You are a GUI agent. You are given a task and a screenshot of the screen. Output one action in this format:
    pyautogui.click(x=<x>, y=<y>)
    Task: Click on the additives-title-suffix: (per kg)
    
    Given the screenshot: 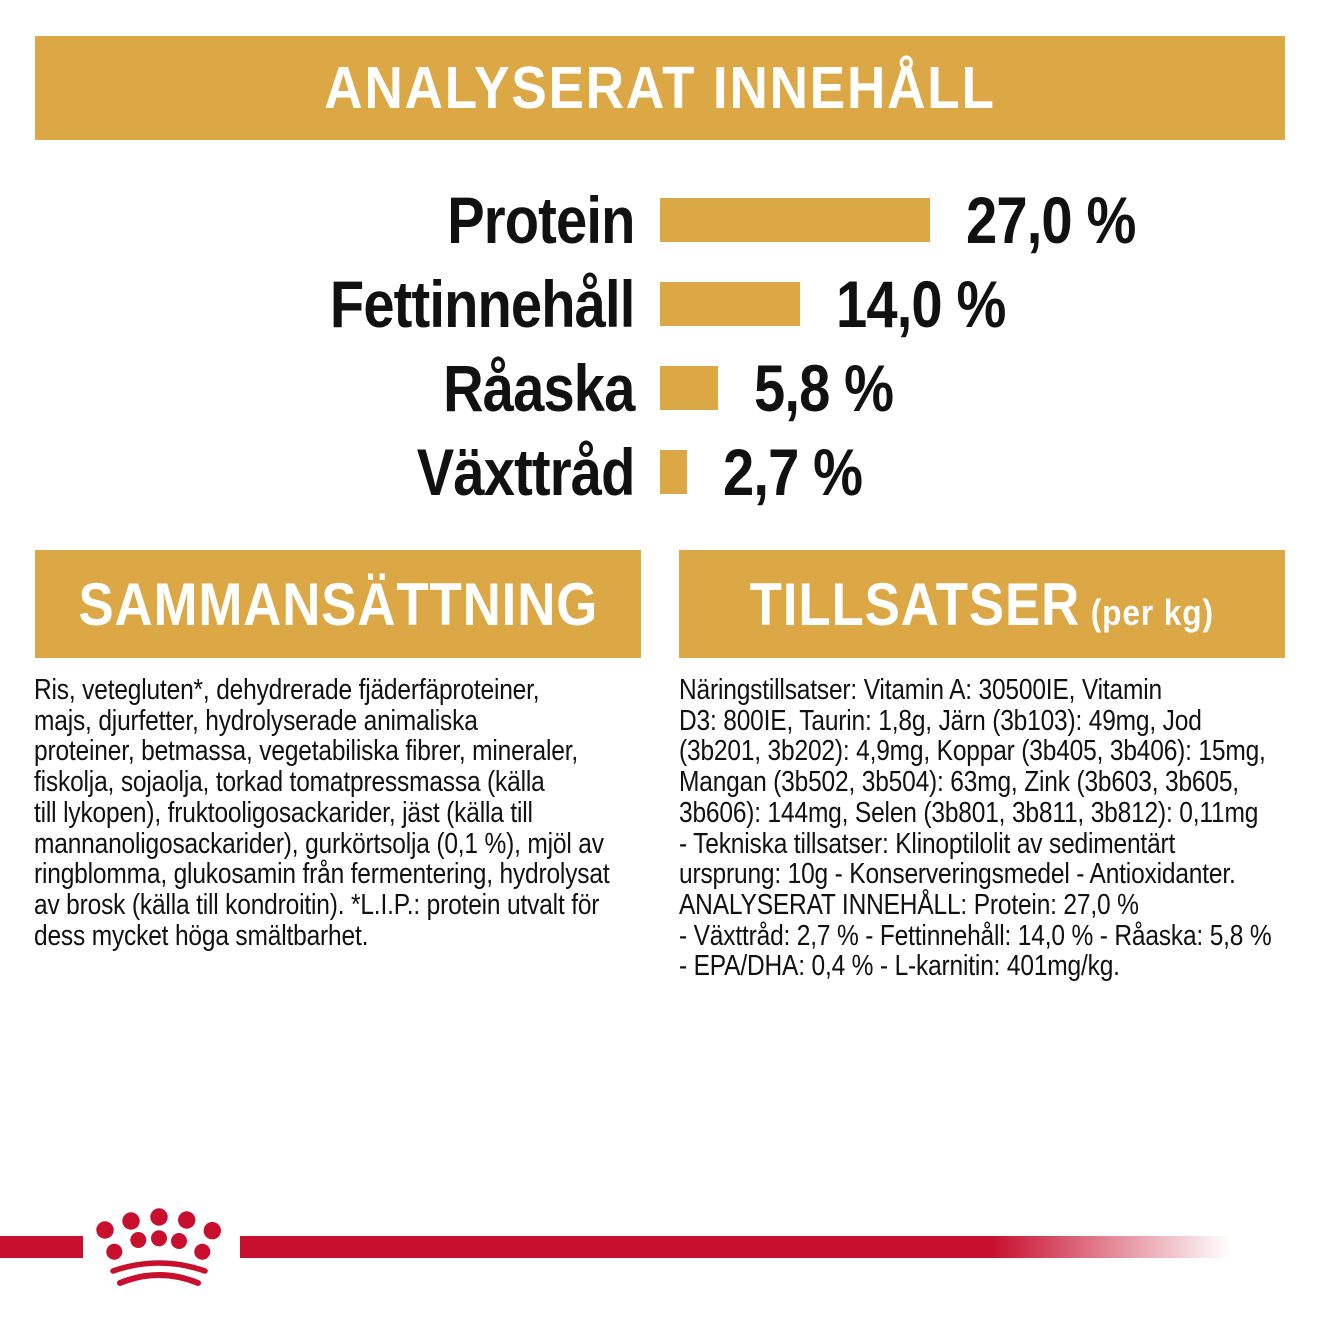 What is the action you would take?
    pyautogui.click(x=1152, y=612)
    